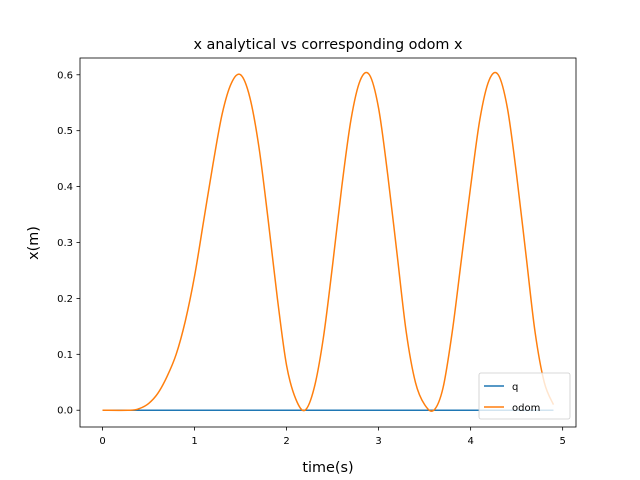 Image resolution: width=640 pixels, height=480 pixels. I want to click on y-tick-label: 0.2, so click(65, 299).